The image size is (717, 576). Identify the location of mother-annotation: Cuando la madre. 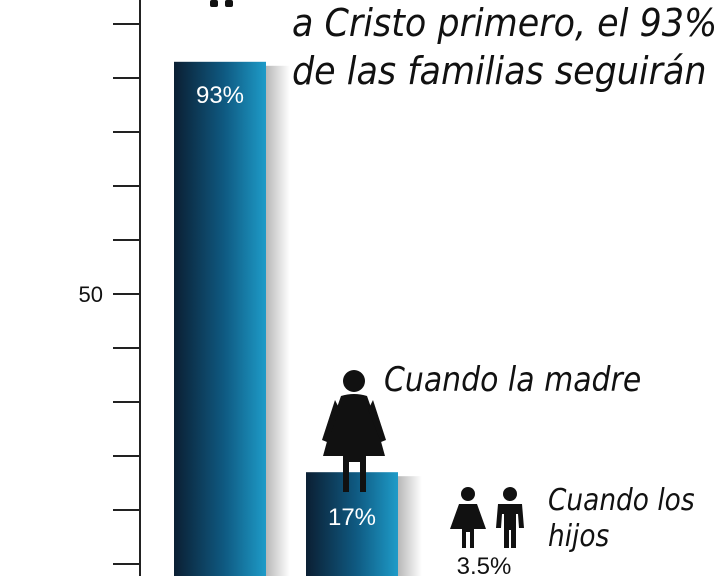
(512, 379).